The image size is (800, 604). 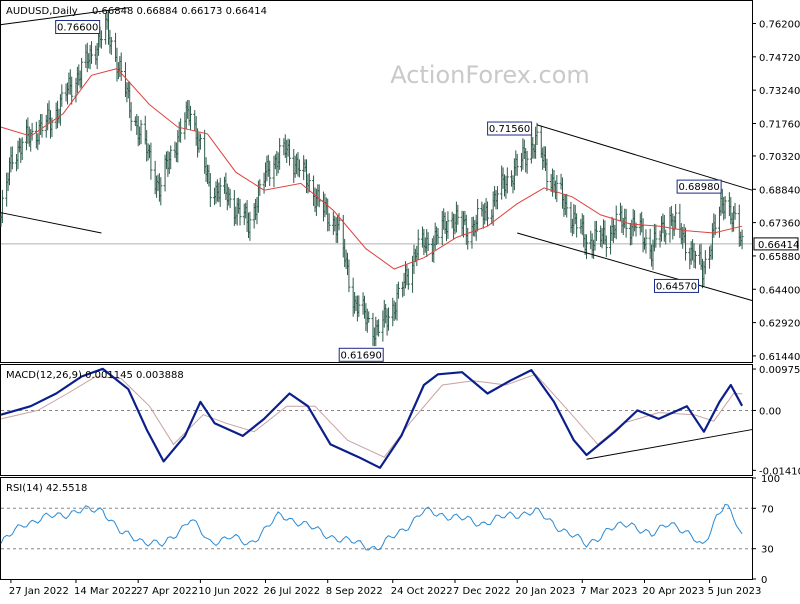 I want to click on macd-y-tick-label: 0.00, so click(x=770, y=411).